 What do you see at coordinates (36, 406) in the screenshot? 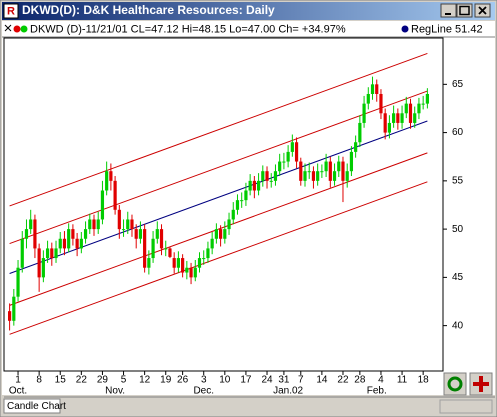
I see `tab-label: Candle Chart` at bounding box center [36, 406].